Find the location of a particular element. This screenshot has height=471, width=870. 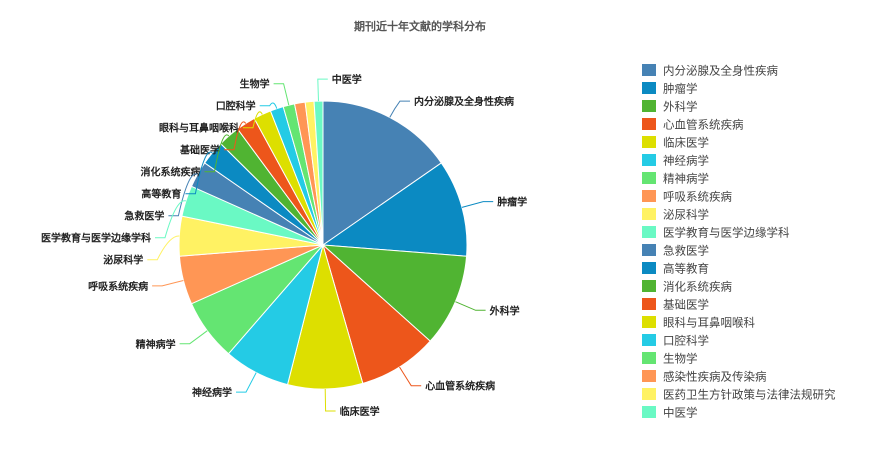

slice-label: 临床医学 is located at coordinates (360, 411).